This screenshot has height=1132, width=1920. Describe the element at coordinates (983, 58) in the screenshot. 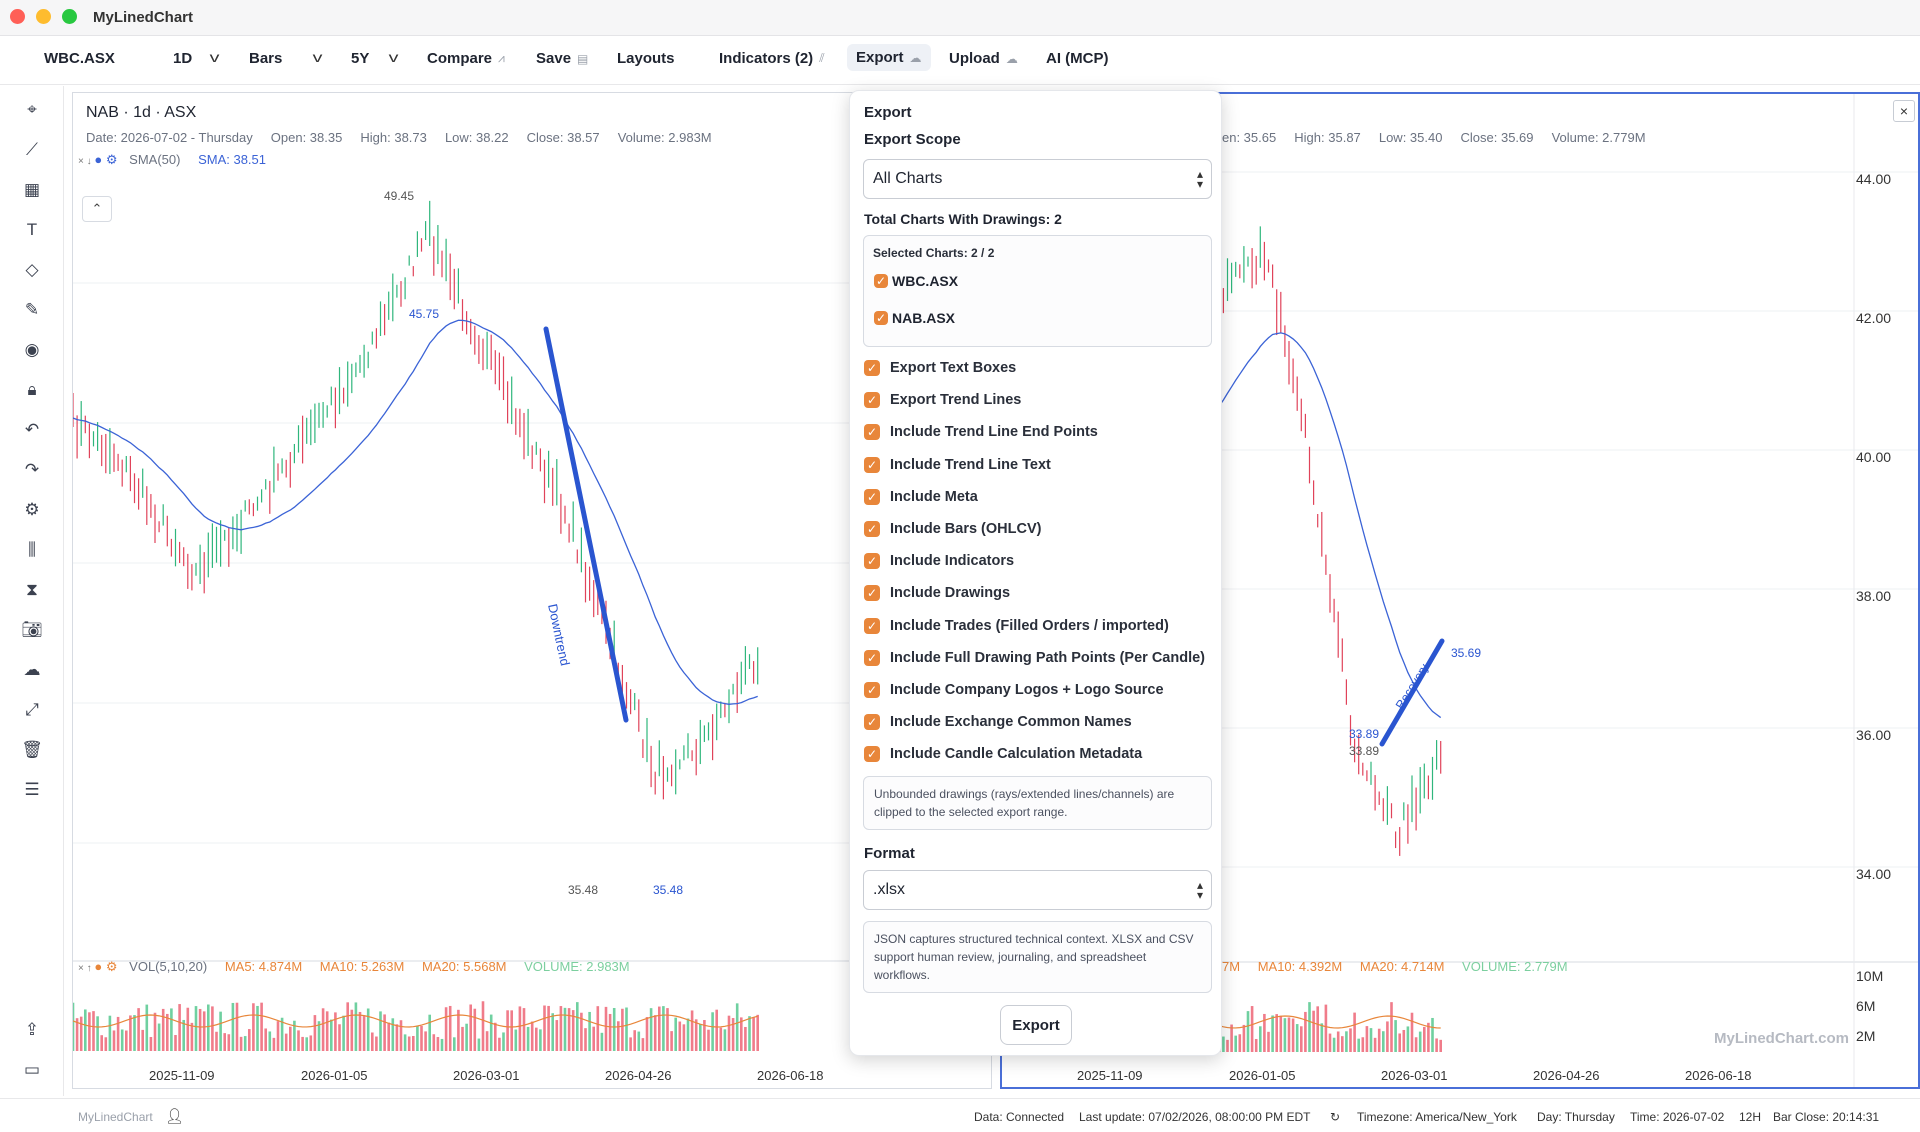

I see `upload-button: Upload ☁` at that location.